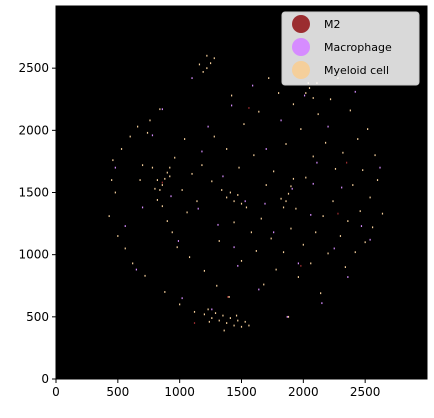 This screenshot has width=434, height=418. I want to click on y-tick-label-3: 1500, so click(33, 193).